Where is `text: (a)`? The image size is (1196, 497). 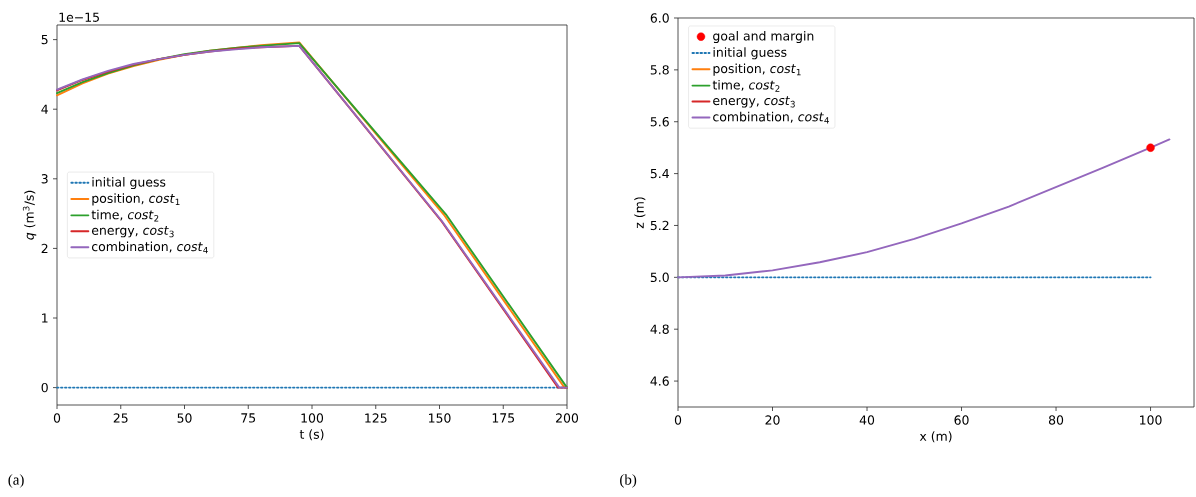
text: (a) is located at coordinates (16, 481).